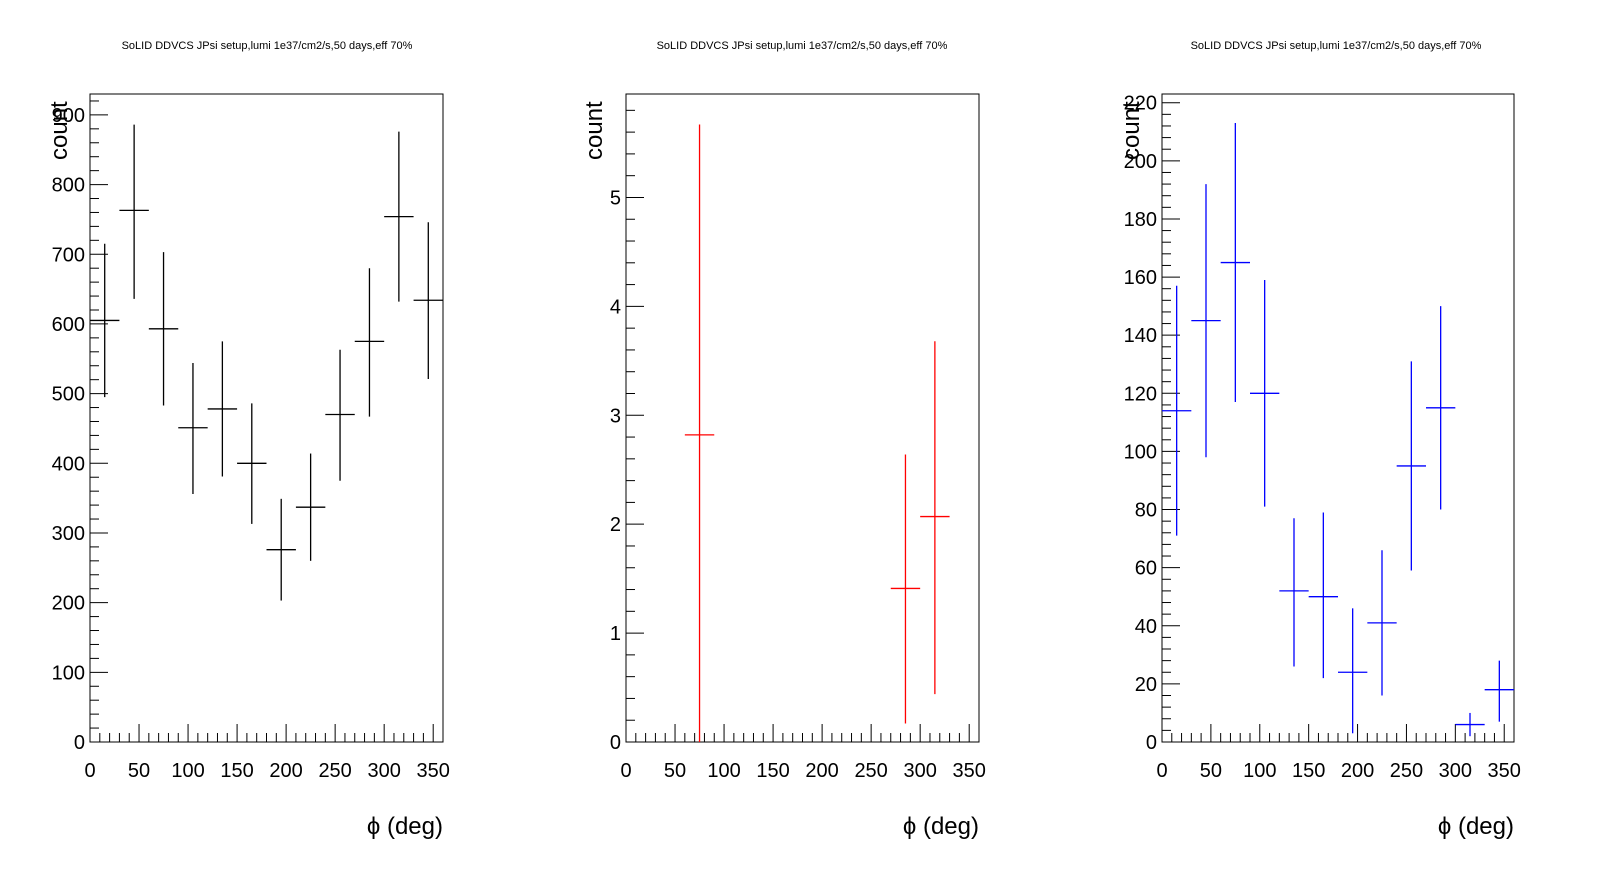 This screenshot has height=876, width=1598. What do you see at coordinates (919, 771) in the screenshot?
I see `chart-2-x-tick-label: 300` at bounding box center [919, 771].